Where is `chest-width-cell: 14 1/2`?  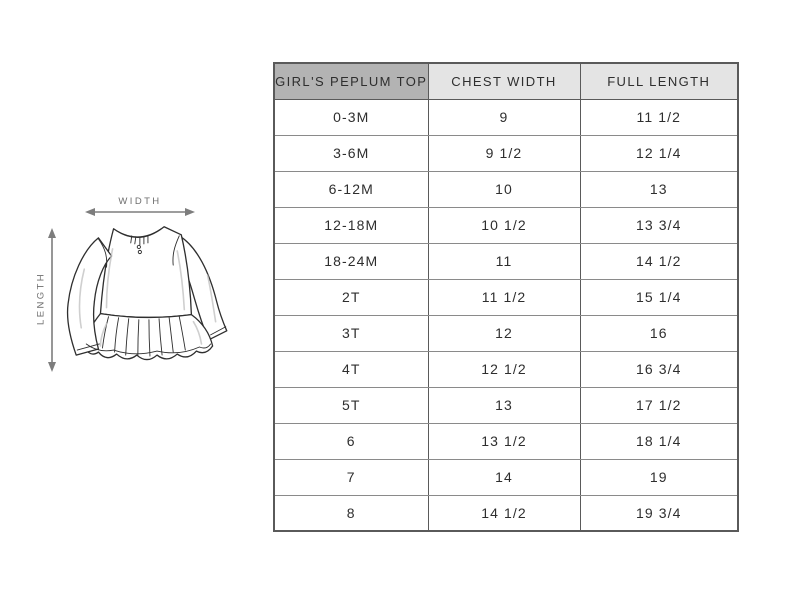
chest-width-cell: 14 1/2 is located at coordinates (504, 513).